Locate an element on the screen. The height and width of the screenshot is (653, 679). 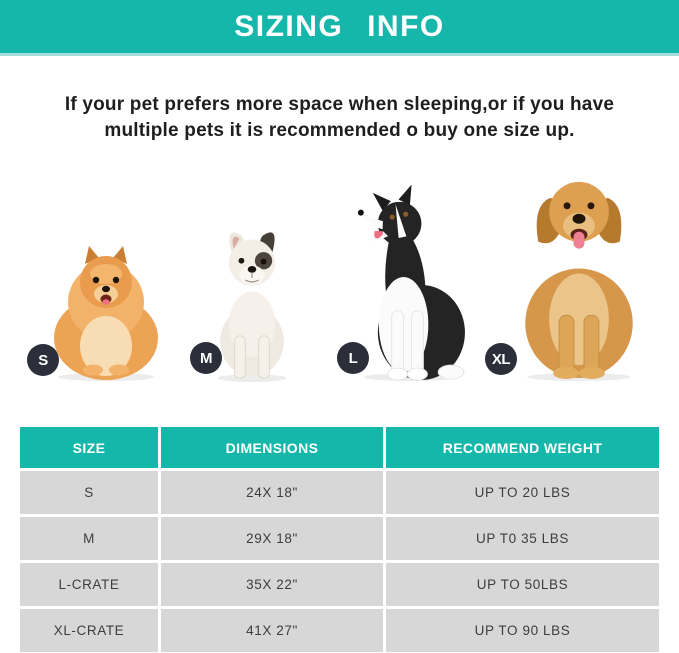
table-header-size: SIZE is located at coordinates (89, 447).